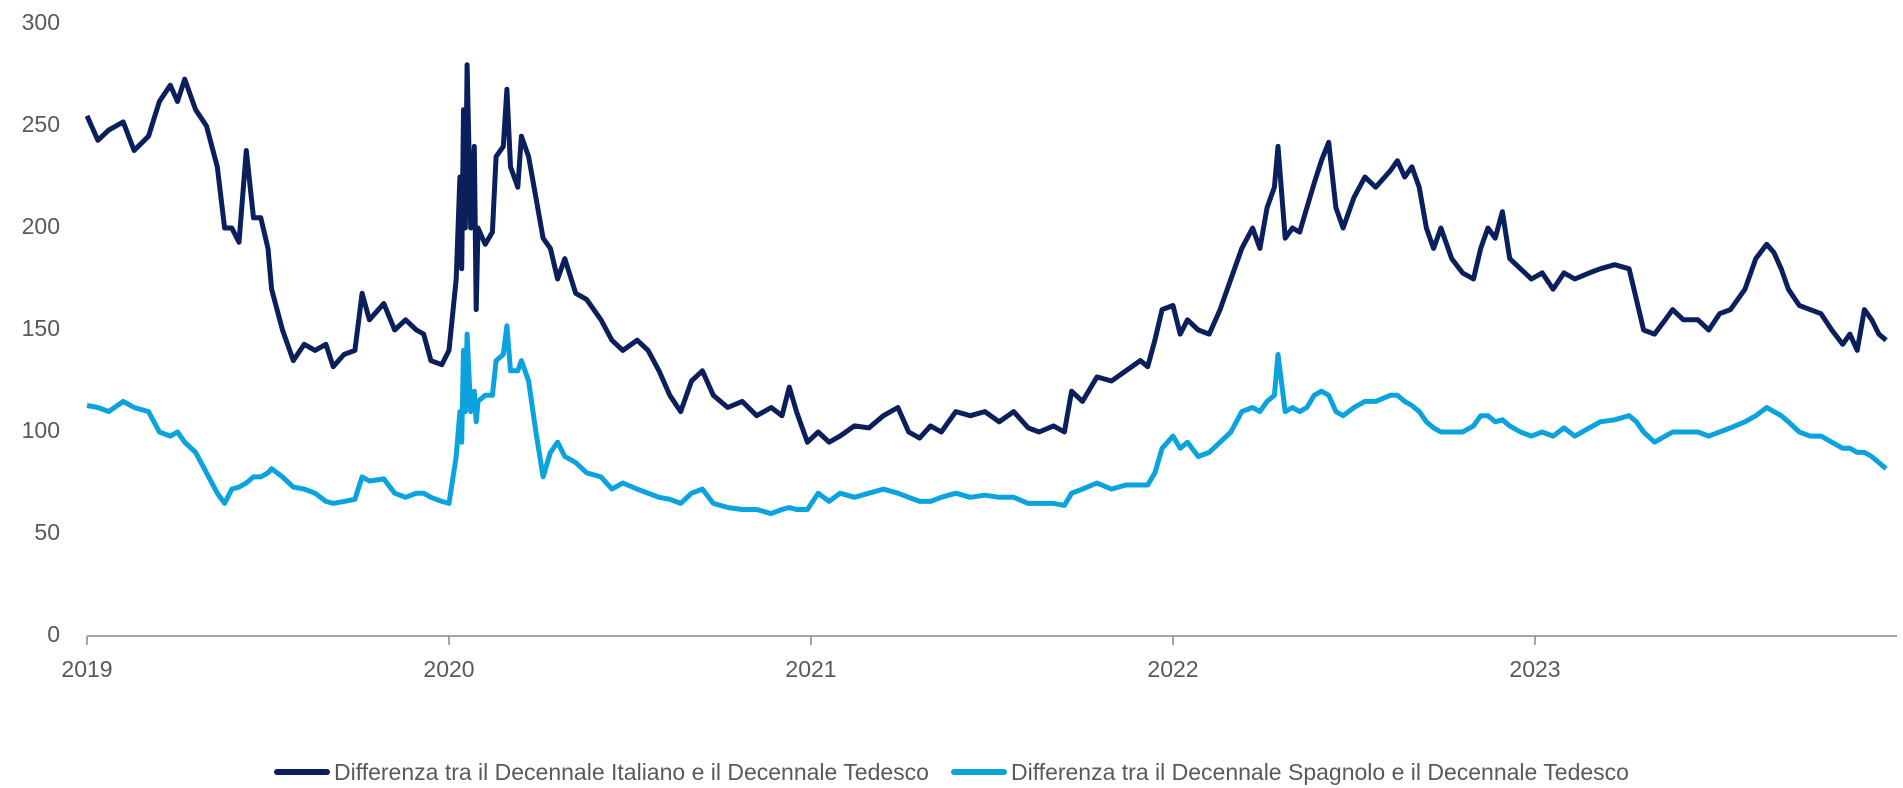  What do you see at coordinates (41, 124) in the screenshot?
I see `y-tick-label: 250` at bounding box center [41, 124].